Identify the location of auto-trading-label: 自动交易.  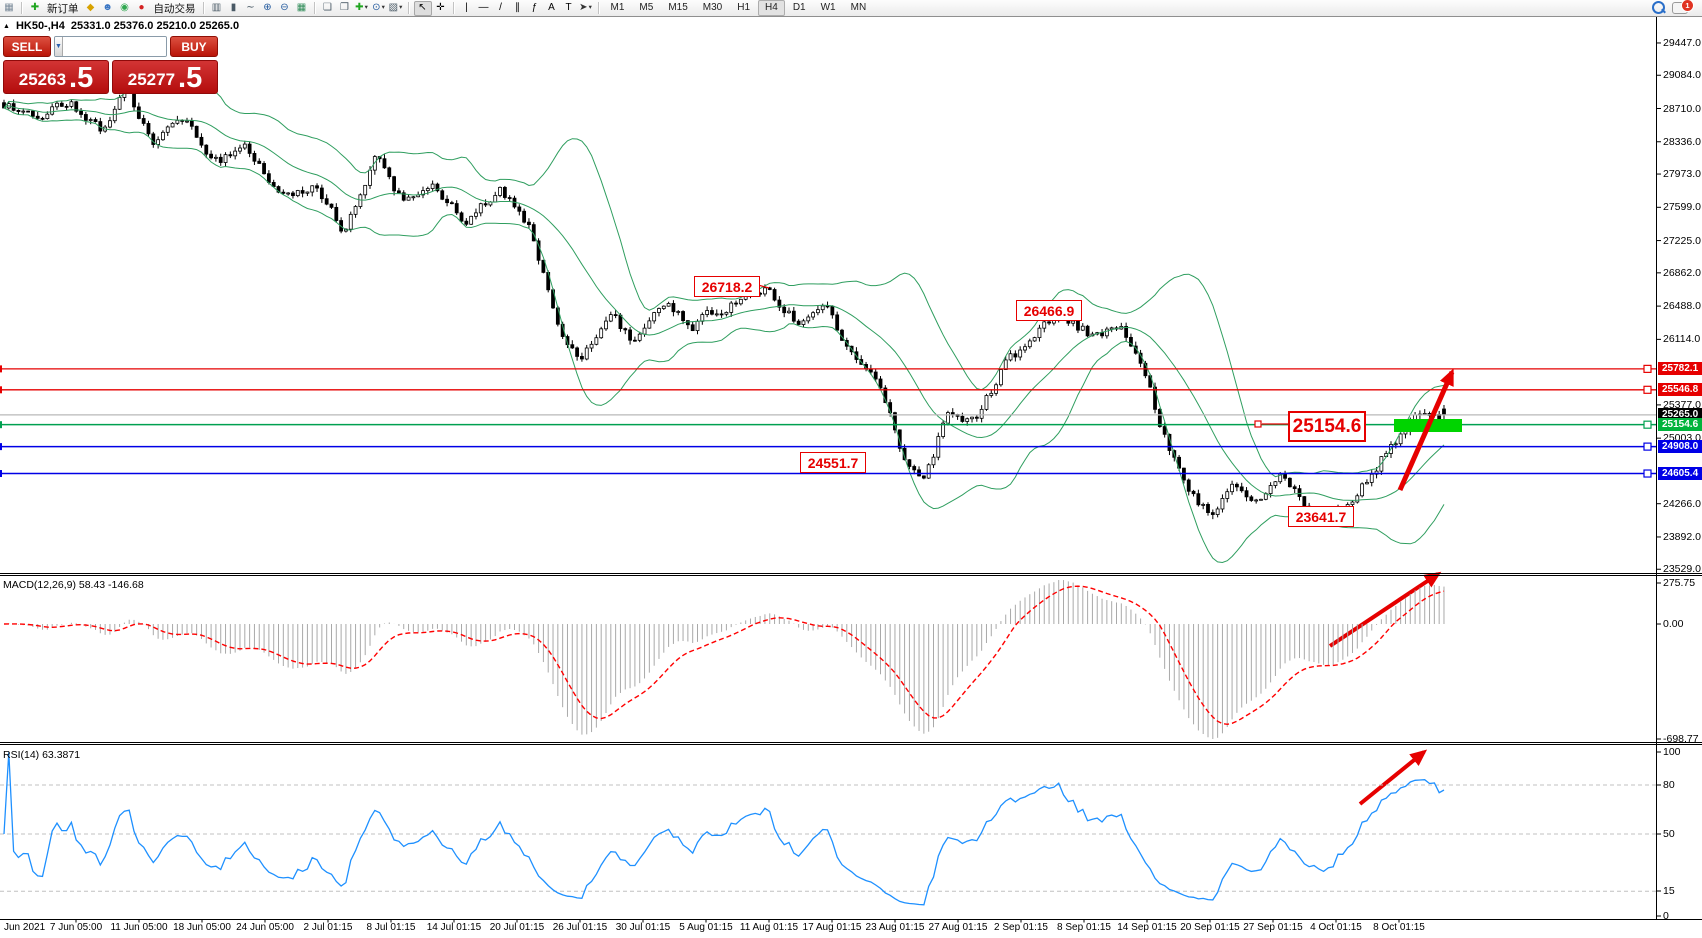
(174, 8).